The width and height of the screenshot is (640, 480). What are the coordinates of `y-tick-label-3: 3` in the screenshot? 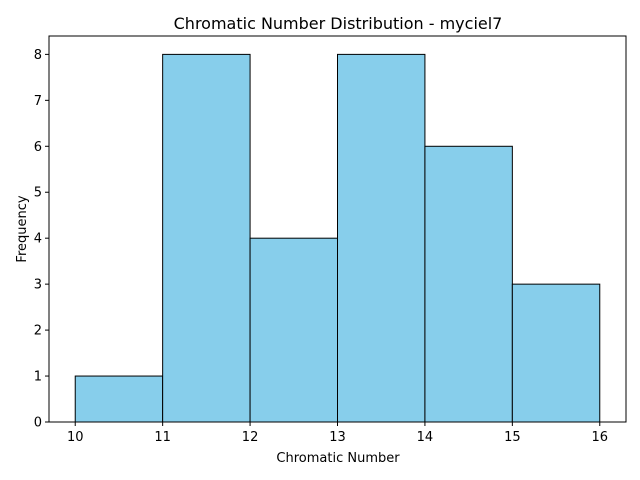 It's located at (38, 285).